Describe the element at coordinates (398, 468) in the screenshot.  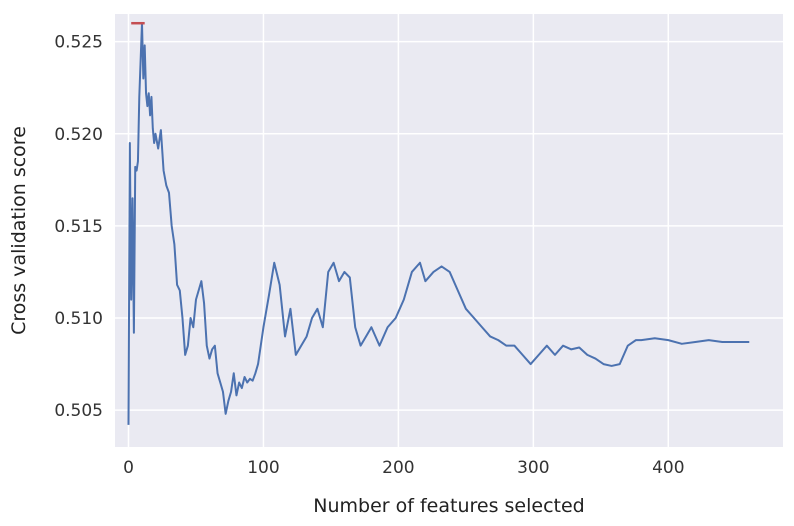
I see `x-tick-label: 200` at that location.